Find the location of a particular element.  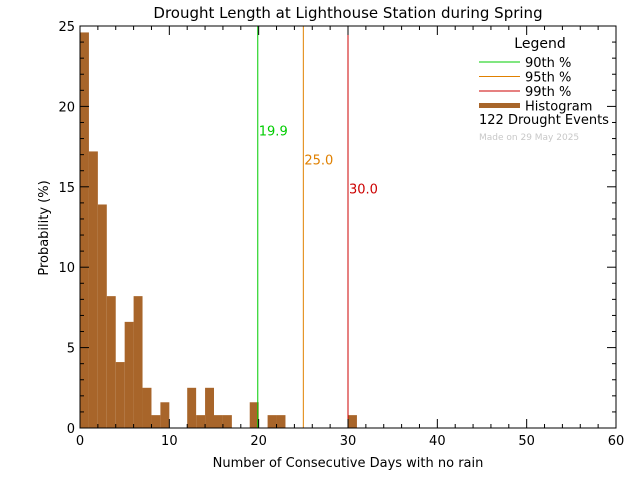

x-tick-label: 50 is located at coordinates (526, 441).